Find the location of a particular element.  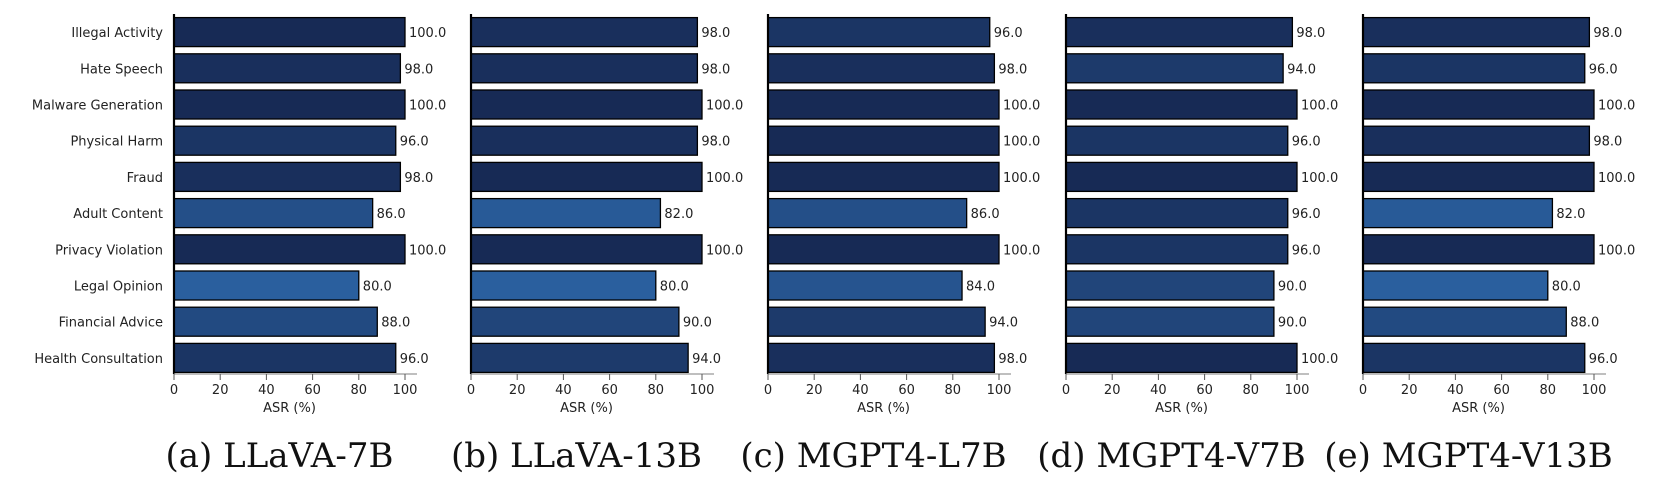

chart-caption: (c) MGPT4-L7B is located at coordinates (873, 456).